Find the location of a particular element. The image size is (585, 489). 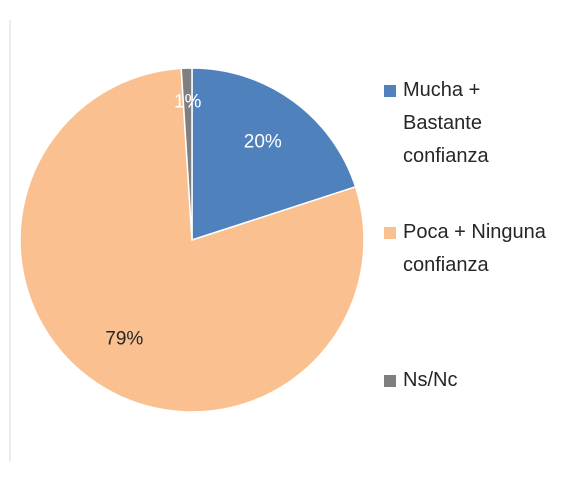

legend-item: Mucha + Bastante confianza is located at coordinates (484, 123).